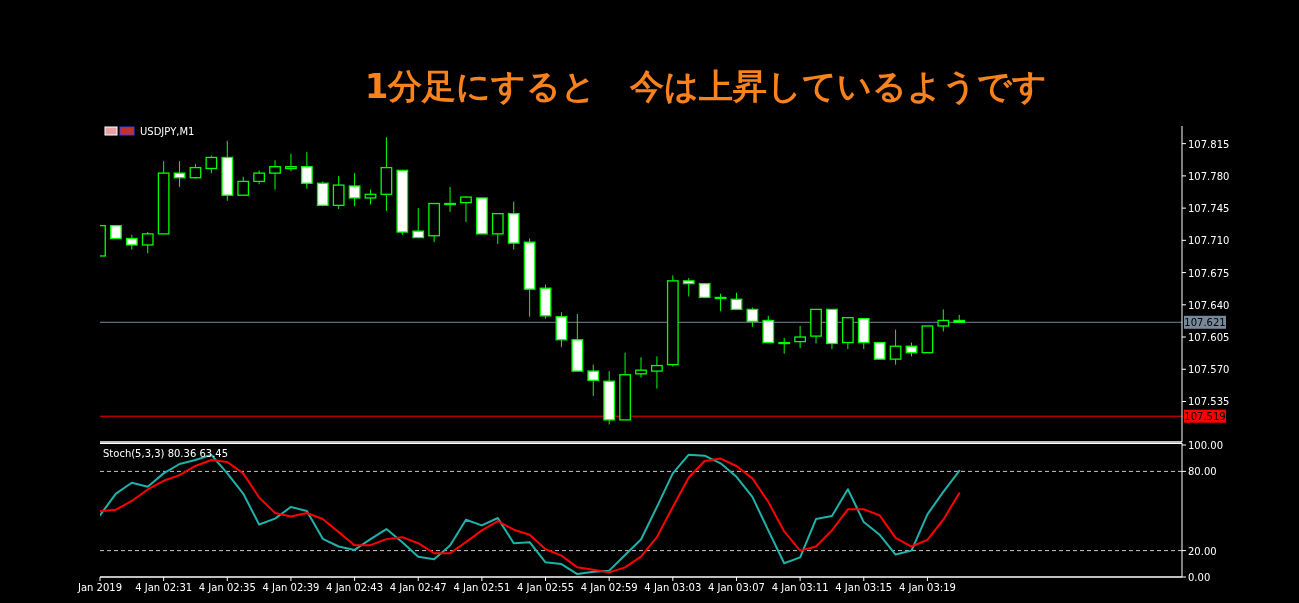  I want to click on x-tick-label: 4 Jan 03:19, so click(927, 587).